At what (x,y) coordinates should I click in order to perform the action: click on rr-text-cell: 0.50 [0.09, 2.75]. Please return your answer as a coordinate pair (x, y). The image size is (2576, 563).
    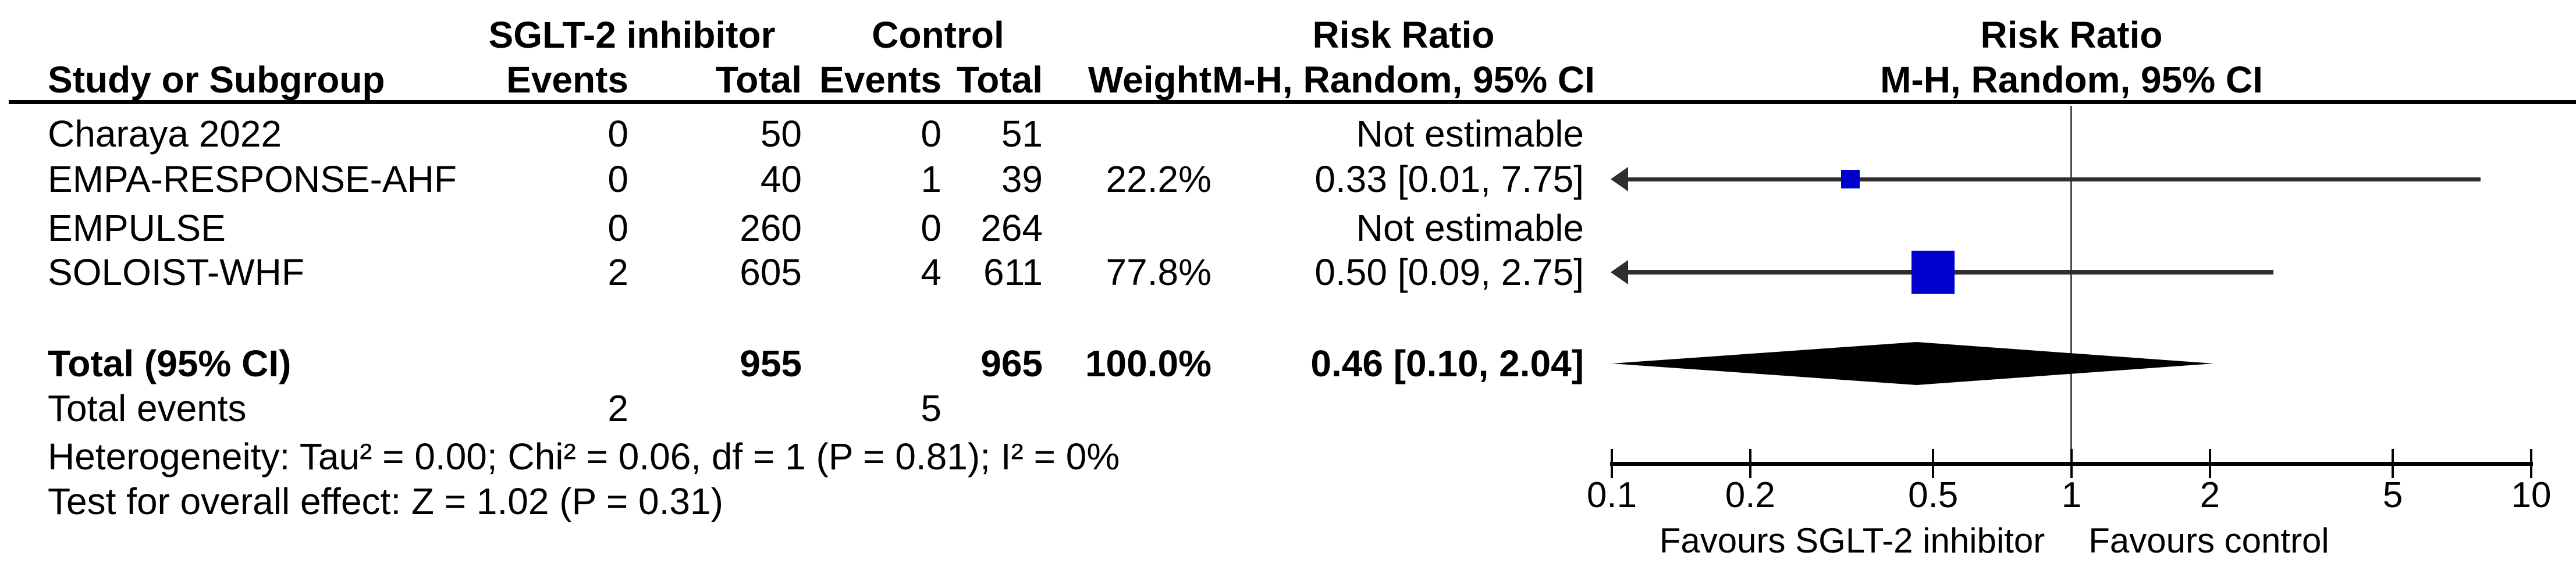
    Looking at the image, I should click on (1449, 272).